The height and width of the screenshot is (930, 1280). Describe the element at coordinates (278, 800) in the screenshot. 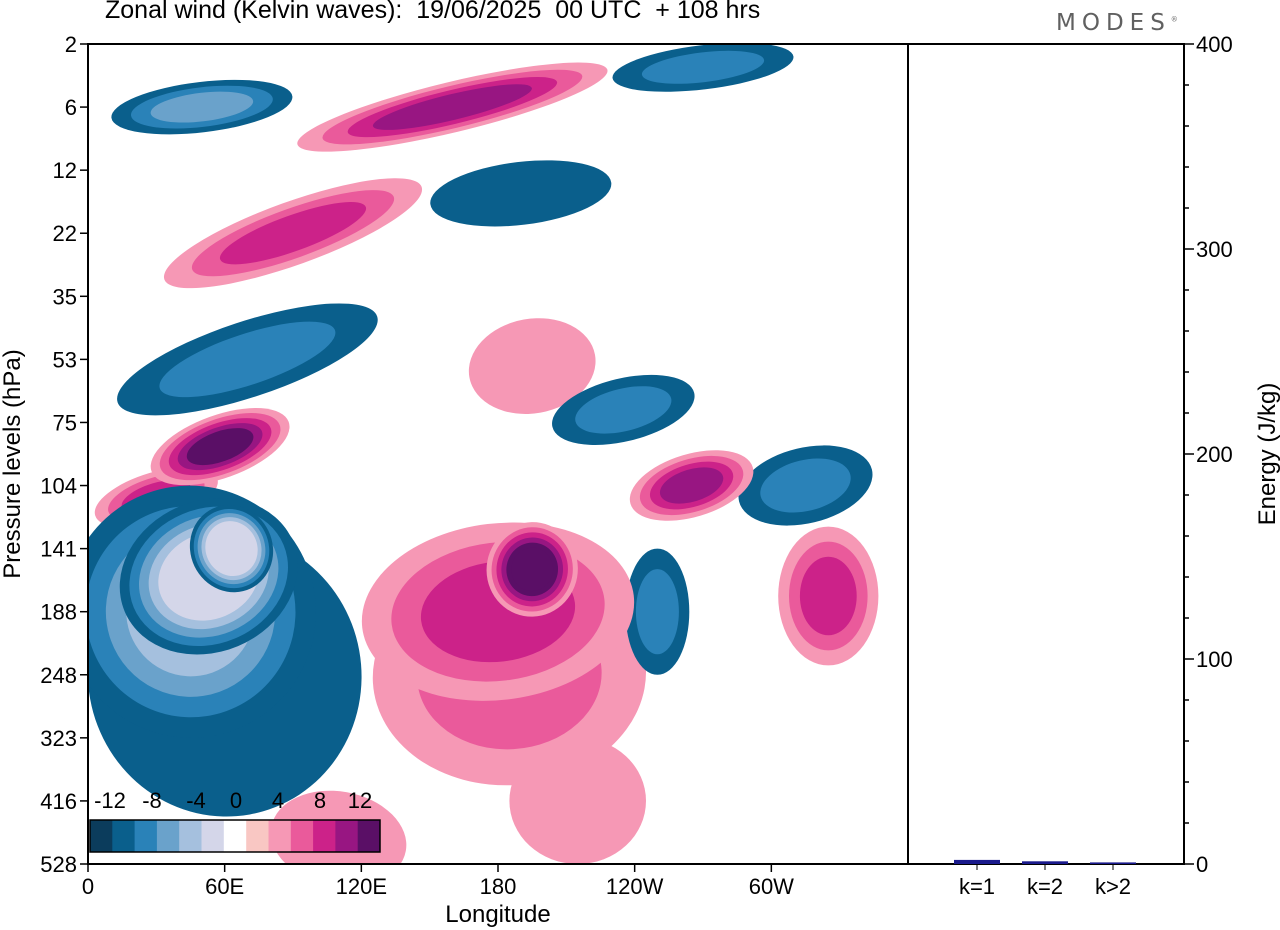

I see `colorbar-tick-label: 4` at that location.